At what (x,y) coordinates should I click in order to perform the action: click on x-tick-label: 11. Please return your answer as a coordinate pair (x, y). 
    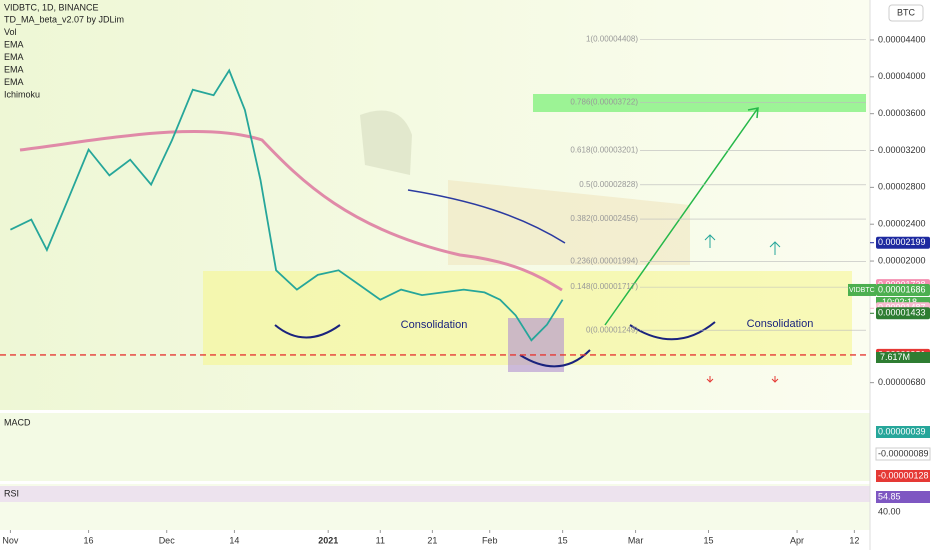
    Looking at the image, I should click on (380, 540).